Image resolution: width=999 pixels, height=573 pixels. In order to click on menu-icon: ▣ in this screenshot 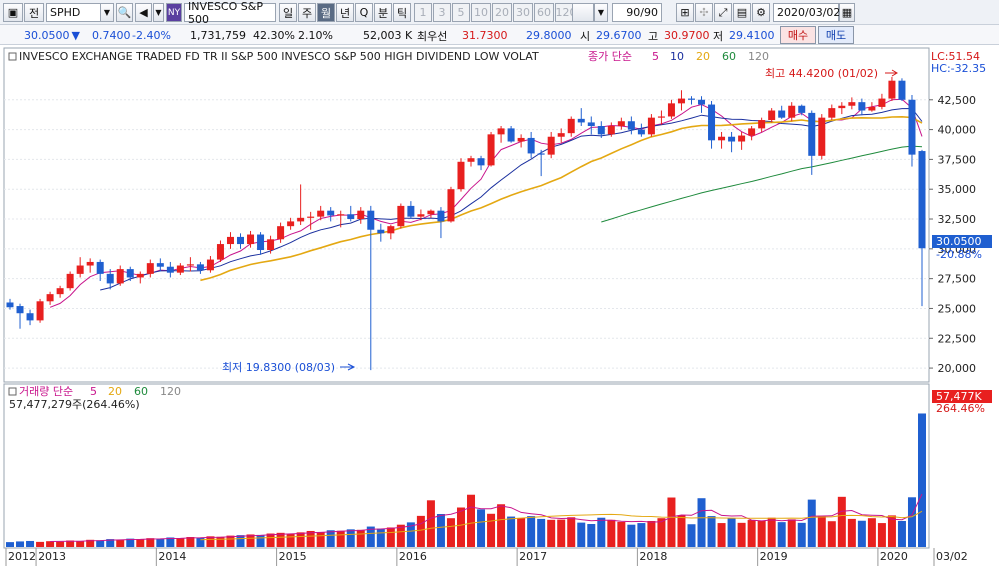, I will do `click(13, 12)`.